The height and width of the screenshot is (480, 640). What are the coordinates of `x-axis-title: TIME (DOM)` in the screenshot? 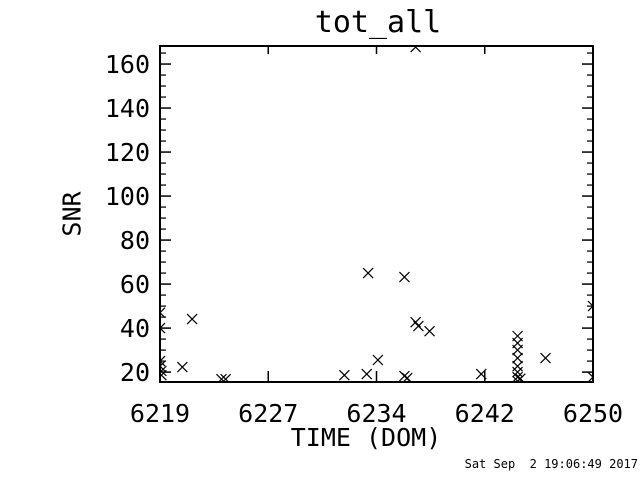 It's located at (366, 437).